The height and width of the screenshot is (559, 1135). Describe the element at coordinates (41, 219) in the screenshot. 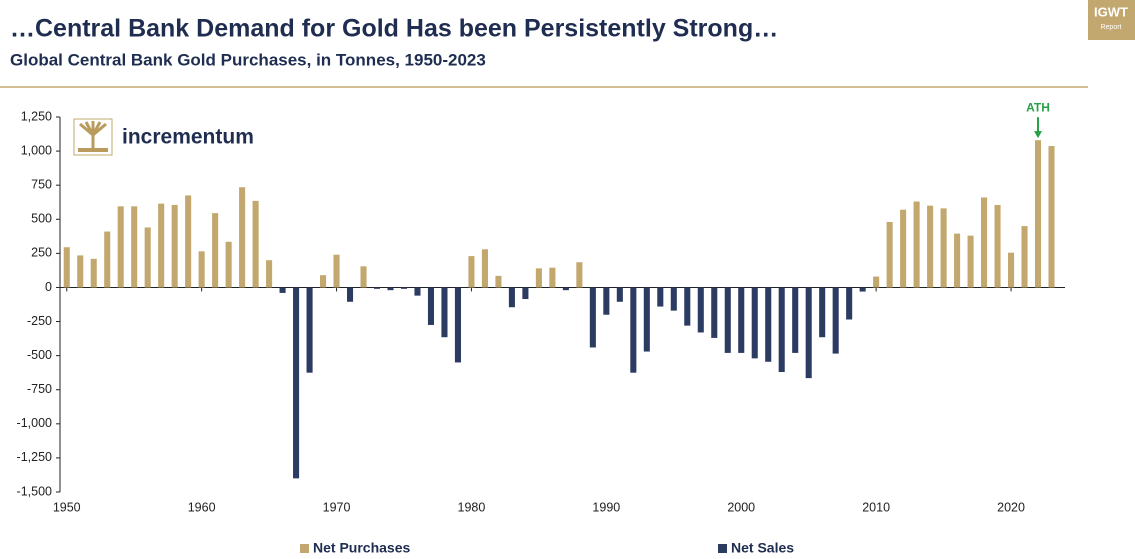

I see `y-tick-label: 500` at that location.